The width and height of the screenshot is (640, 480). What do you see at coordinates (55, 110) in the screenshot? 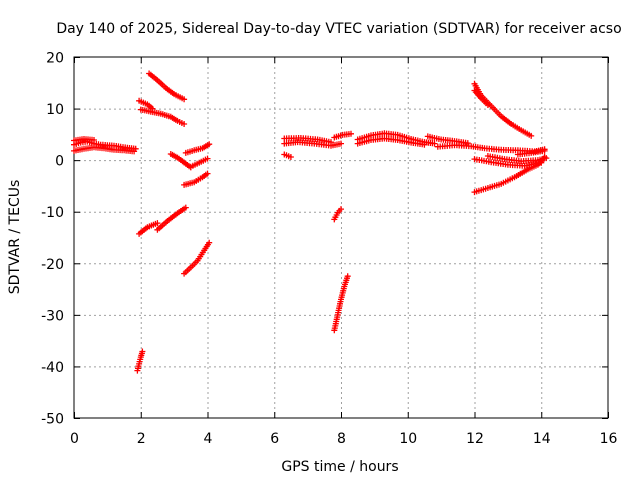
I see `y-tick-label: 10` at bounding box center [55, 110].